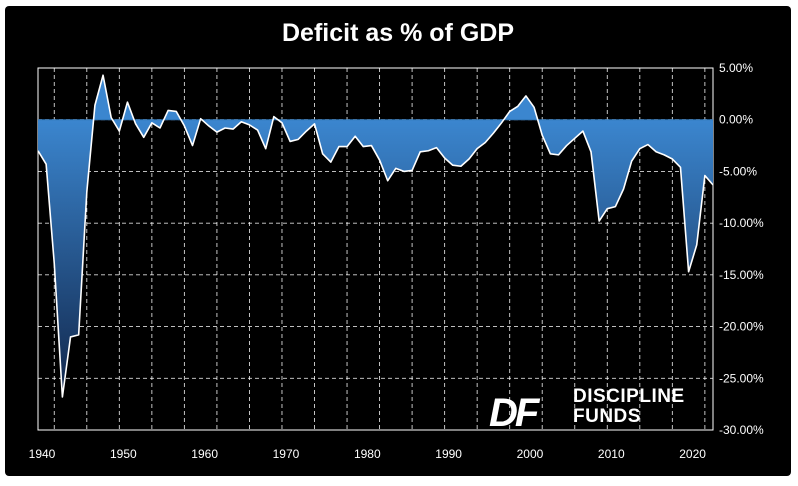 This screenshot has width=798, height=486. Describe the element at coordinates (42, 454) in the screenshot. I see `x-tick-label: 1940` at that location.